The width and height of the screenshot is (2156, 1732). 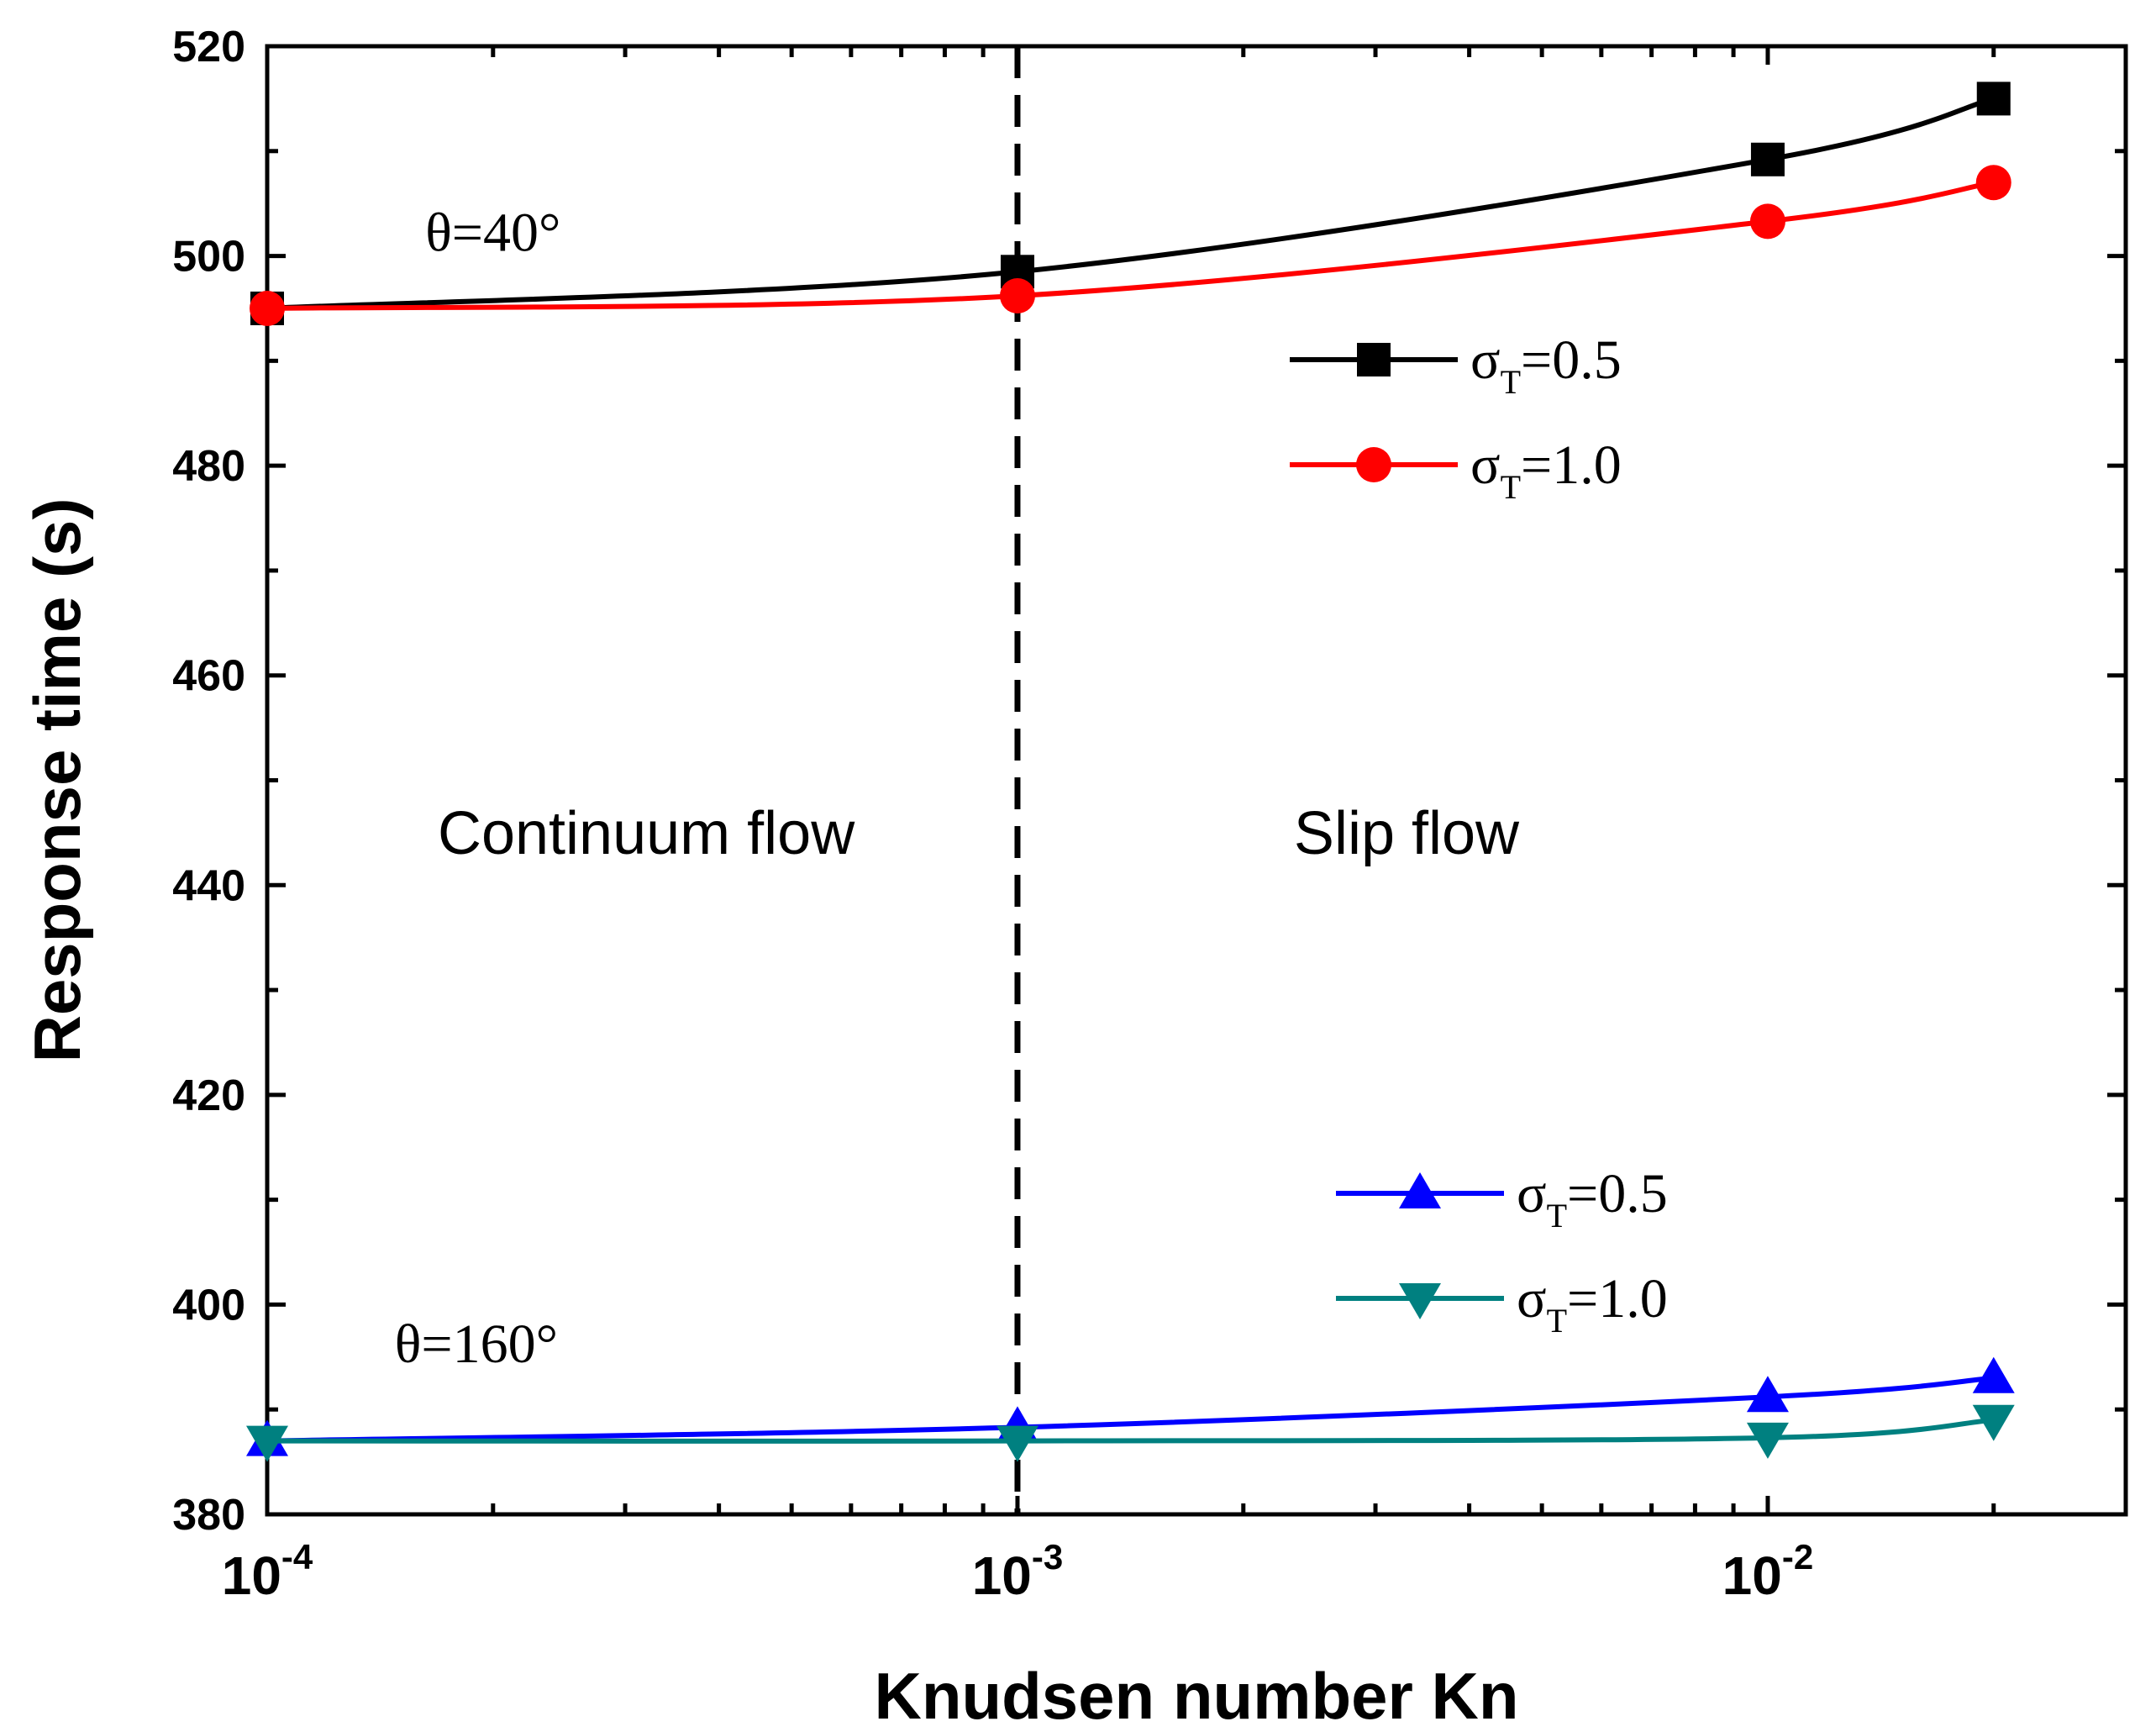 I want to click on legend-bottom: σT=0.5σT=1.0, so click(x=1502, y=1251).